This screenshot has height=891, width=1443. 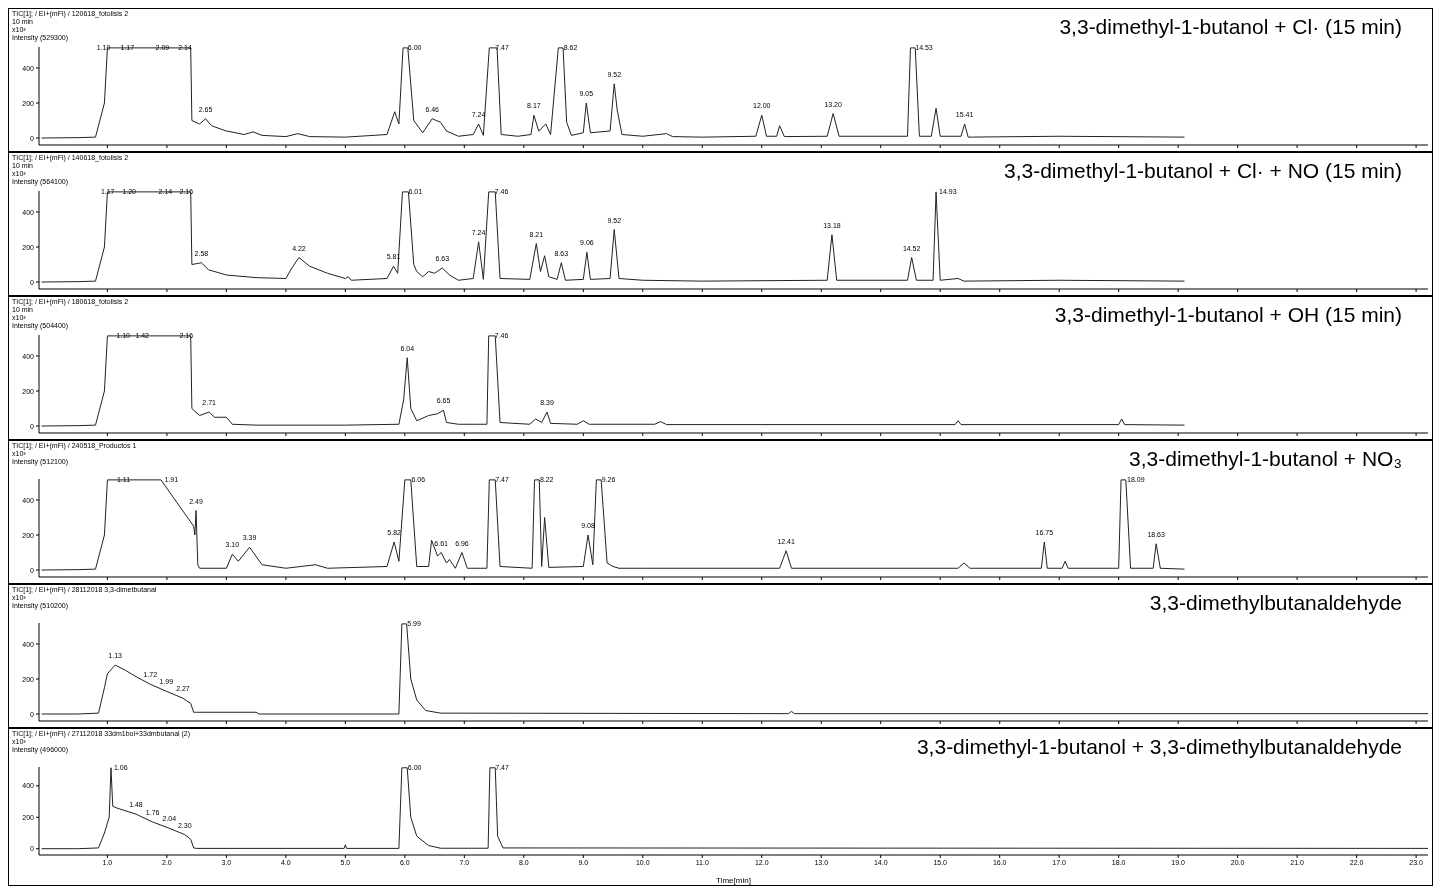 What do you see at coordinates (1159, 747) in the screenshot?
I see `chart-title: 3,3-dimethyl-1-butanol + 3,3-dimethylbutanaldehyde` at bounding box center [1159, 747].